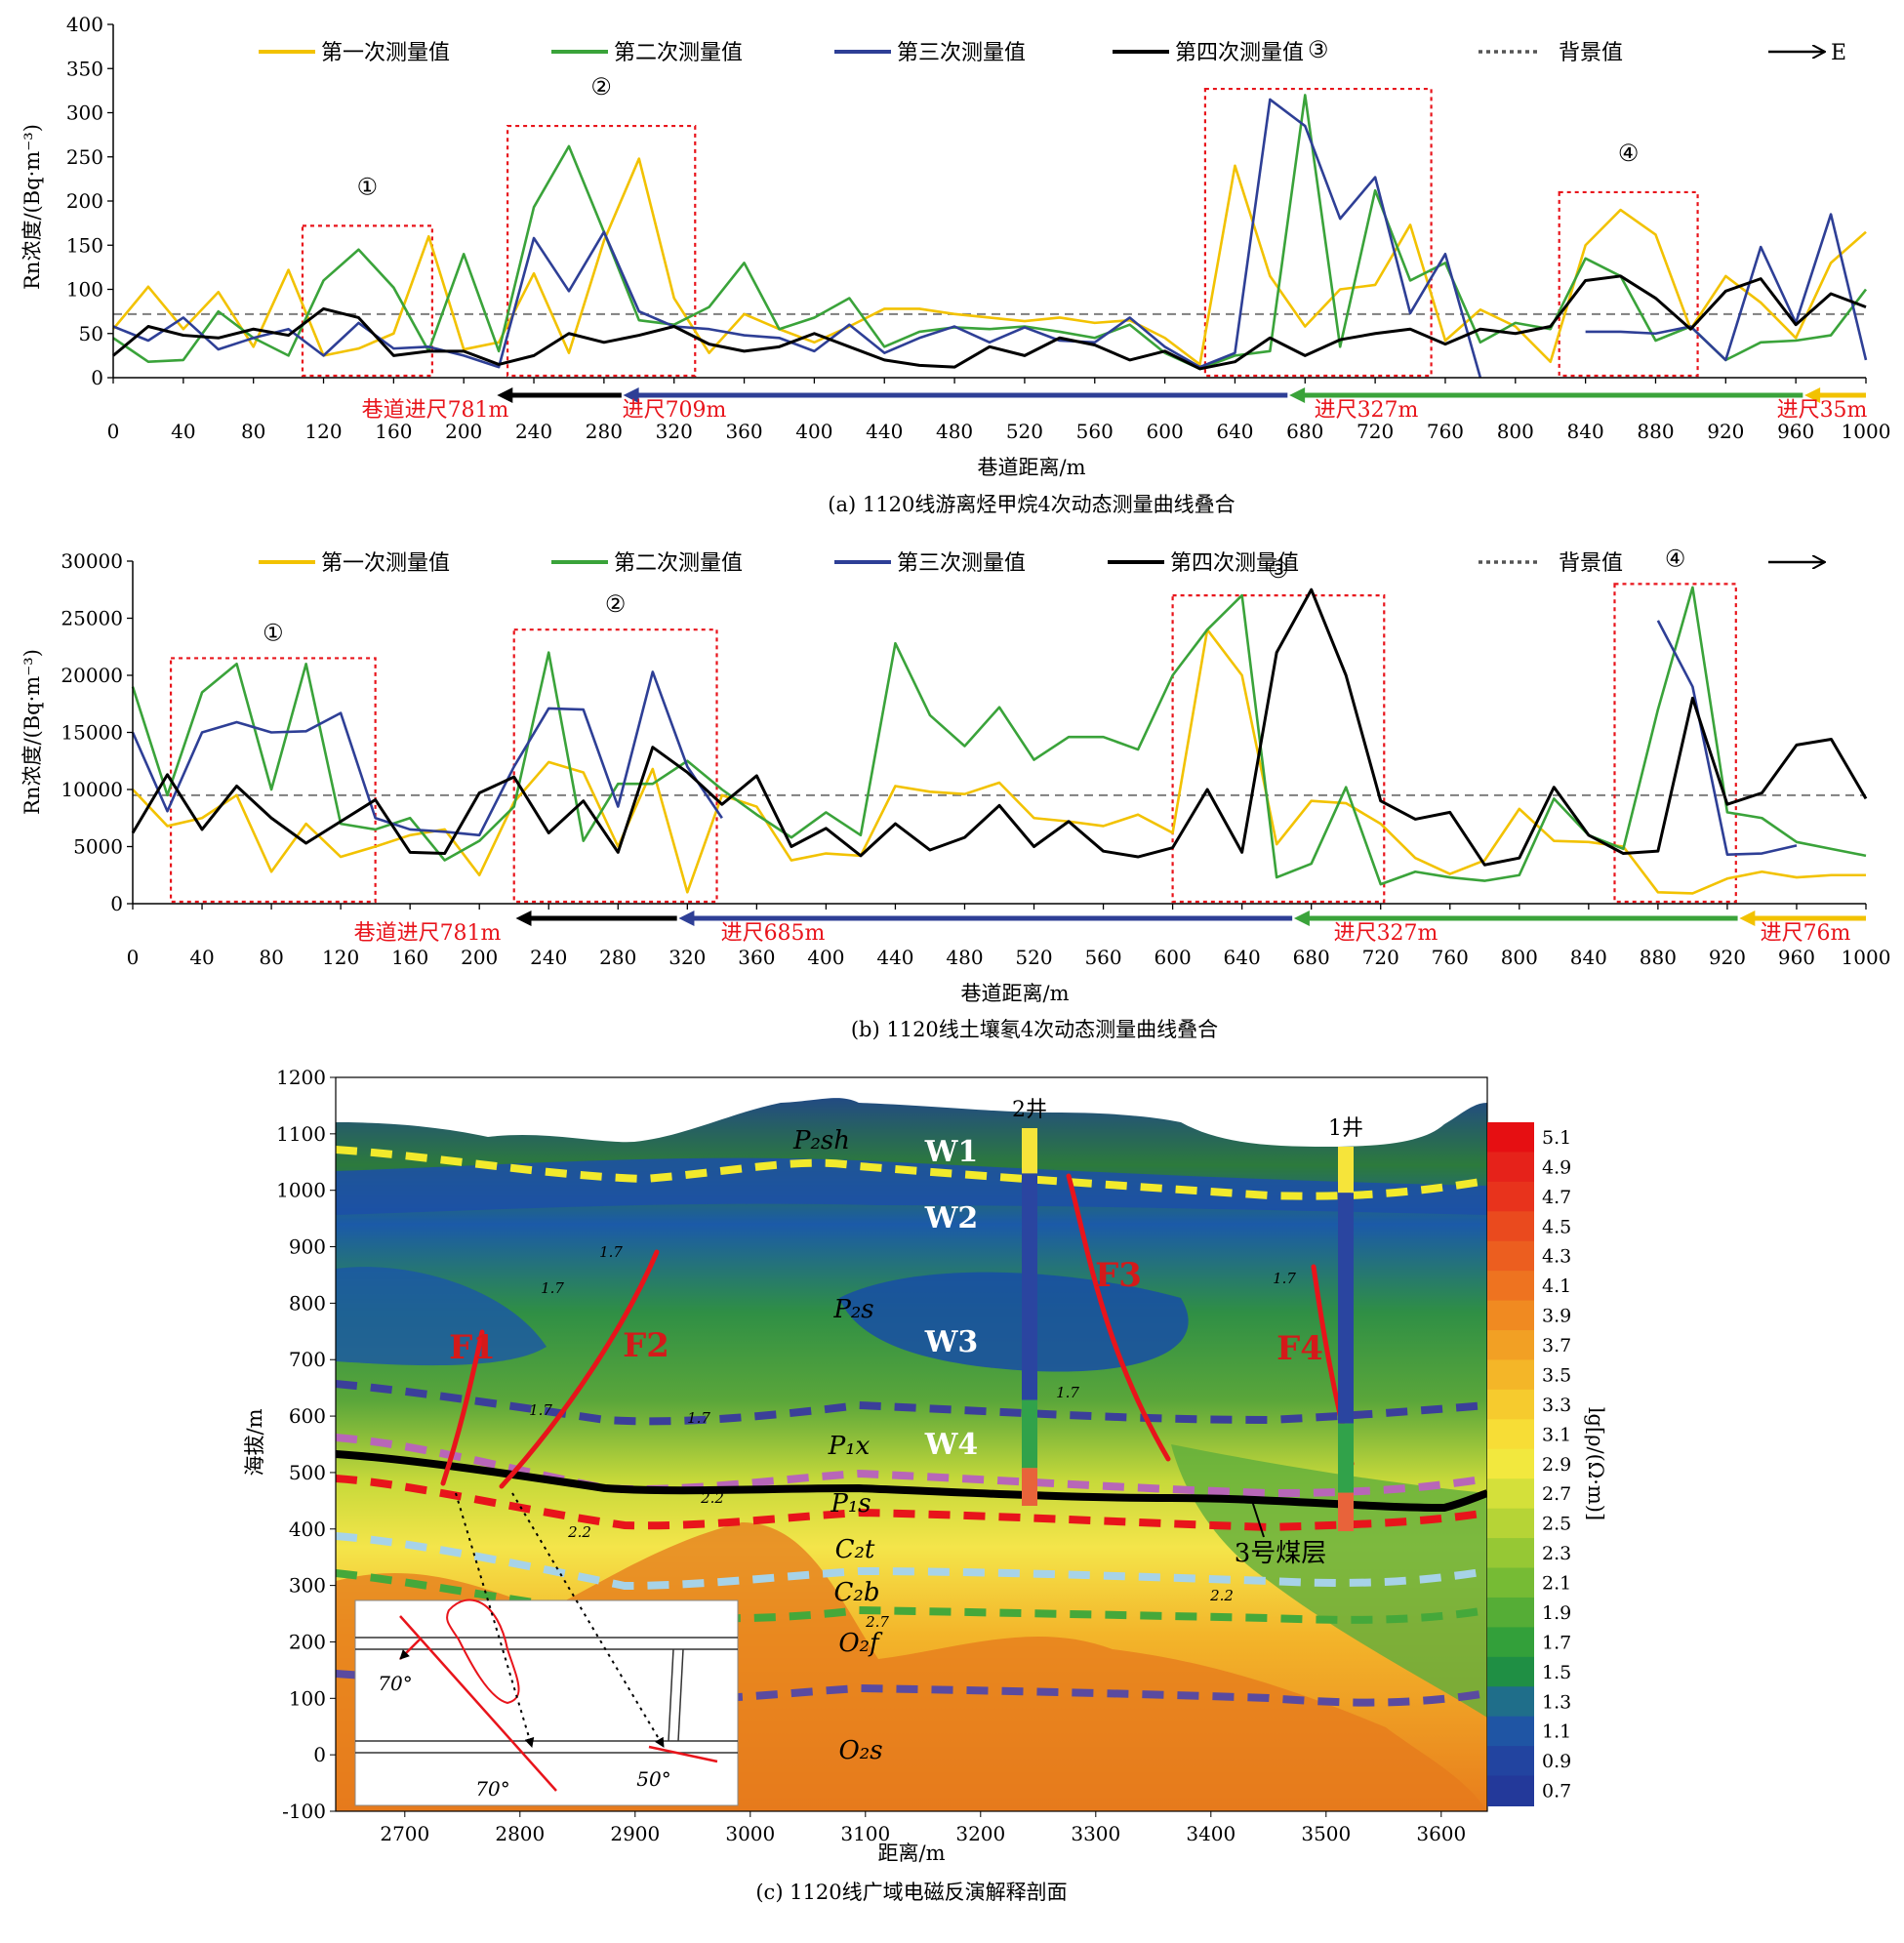  Describe the element at coordinates (1866, 432) in the screenshot. I see `x-tick-label: 1000` at that location.